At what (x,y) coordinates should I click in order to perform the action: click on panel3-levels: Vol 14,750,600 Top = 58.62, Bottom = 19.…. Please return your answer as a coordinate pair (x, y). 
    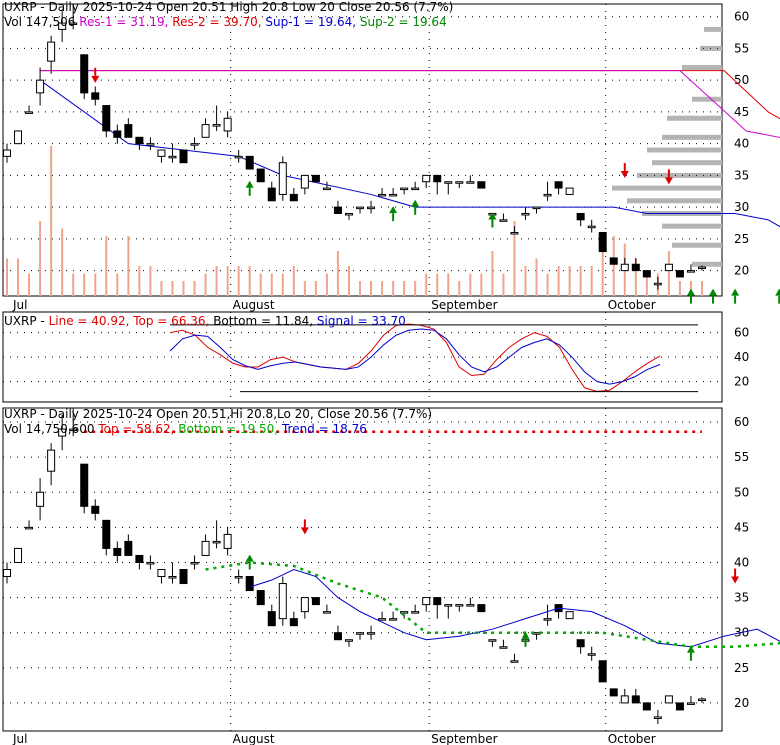
    Looking at the image, I should click on (354, 429).